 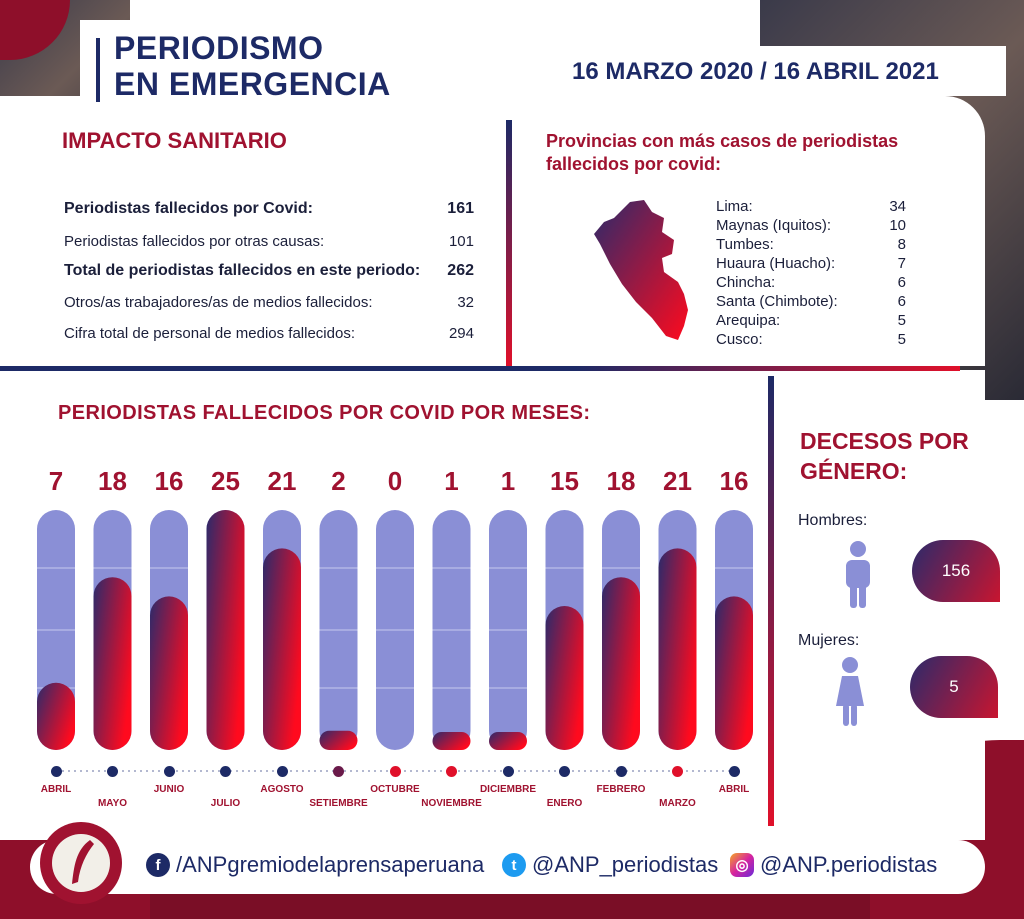 What do you see at coordinates (564, 803) in the screenshot?
I see `month-label: ENERO` at bounding box center [564, 803].